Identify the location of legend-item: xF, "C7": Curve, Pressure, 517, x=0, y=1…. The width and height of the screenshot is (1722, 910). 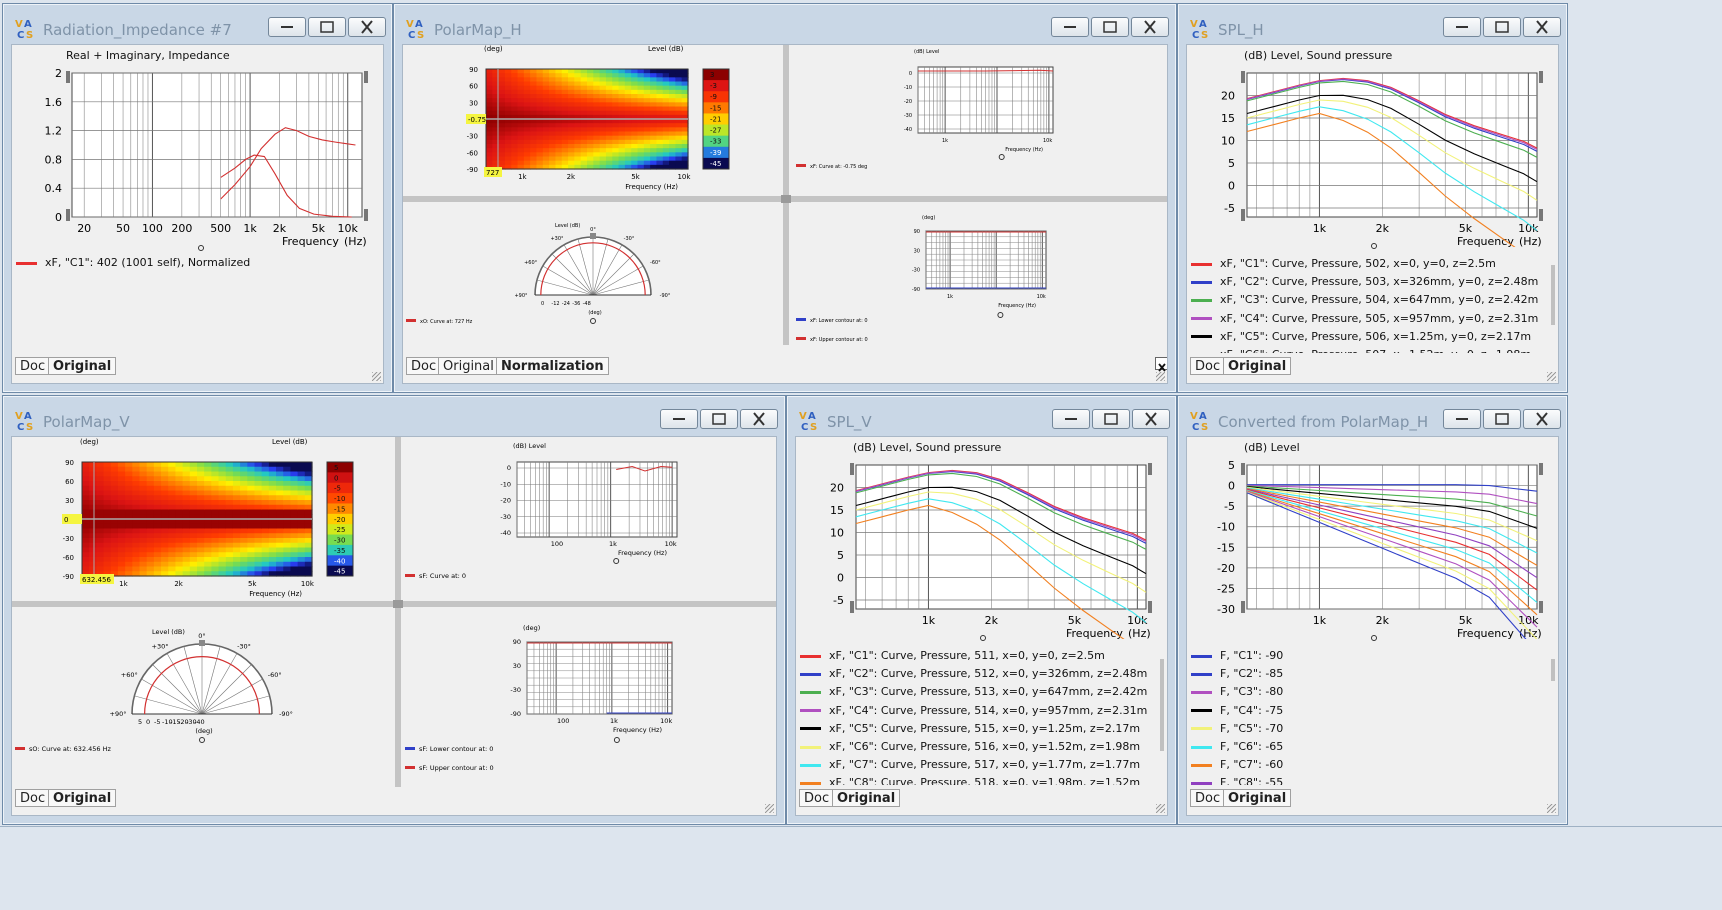
(970, 764).